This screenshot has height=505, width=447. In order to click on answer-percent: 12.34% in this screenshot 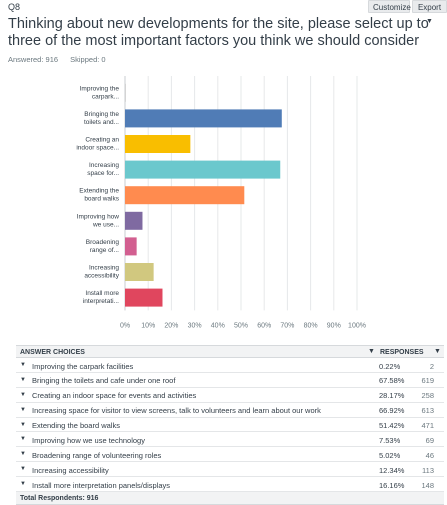, I will do `click(392, 470)`.